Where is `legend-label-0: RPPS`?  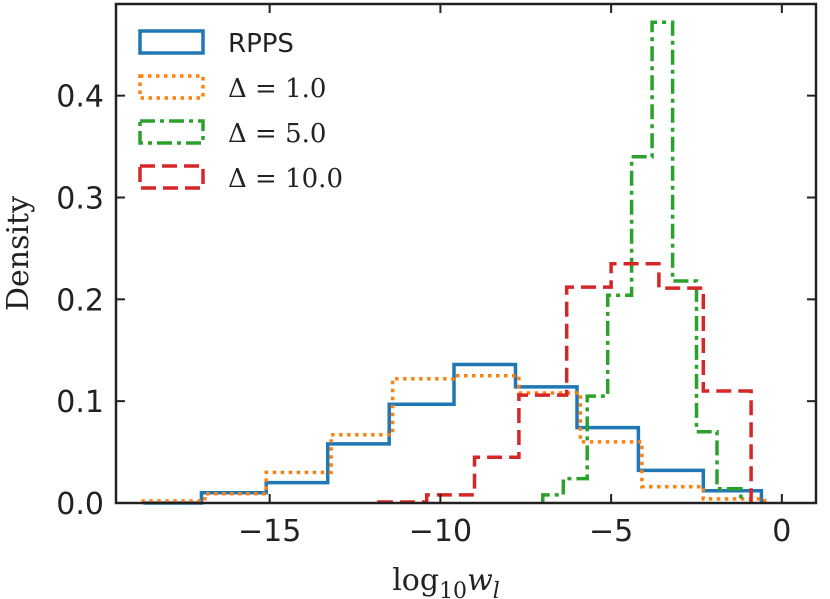
legend-label-0: RPPS is located at coordinates (261, 44).